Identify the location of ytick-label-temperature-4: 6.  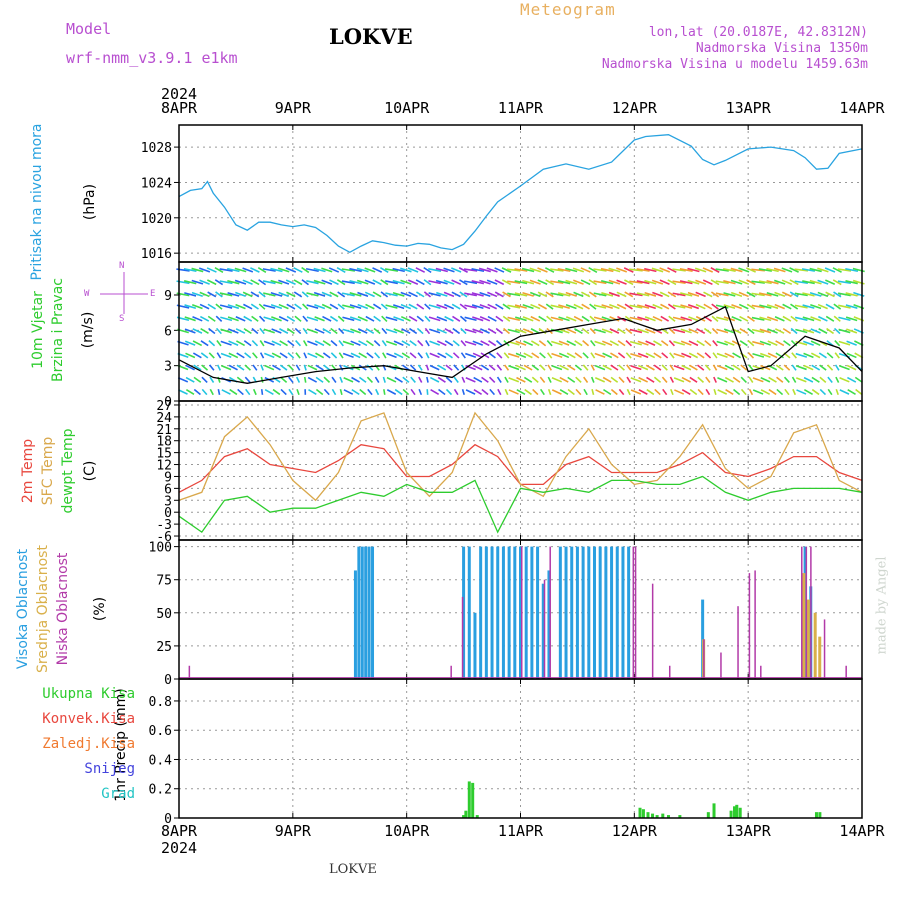
(168, 489).